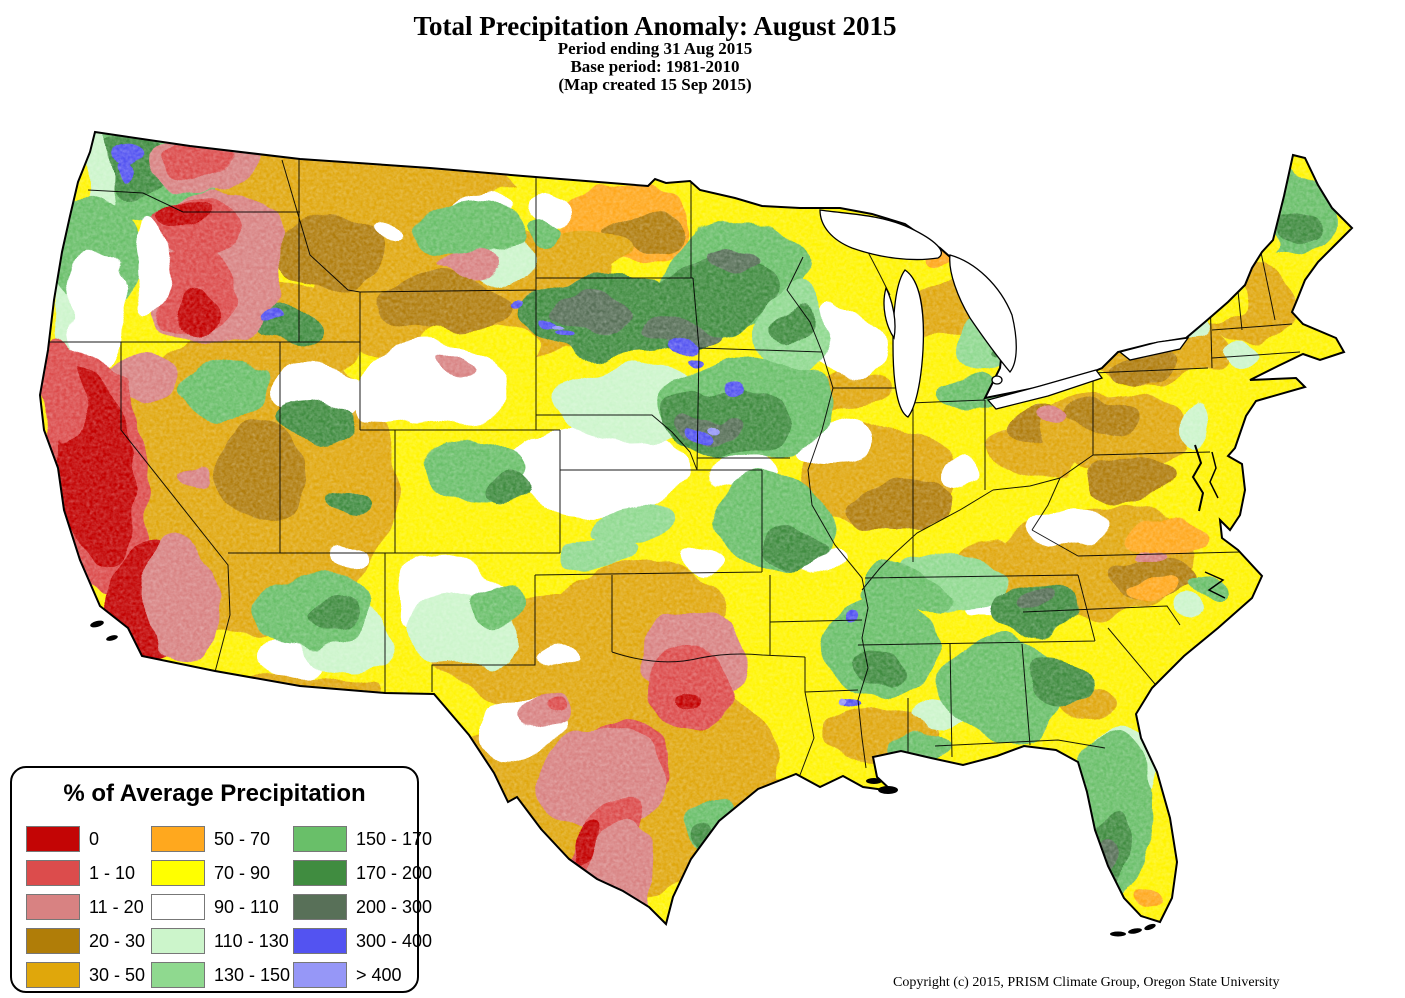 The width and height of the screenshot is (1405, 998). I want to click on legend-range-label: 20 - 30, so click(117, 940).